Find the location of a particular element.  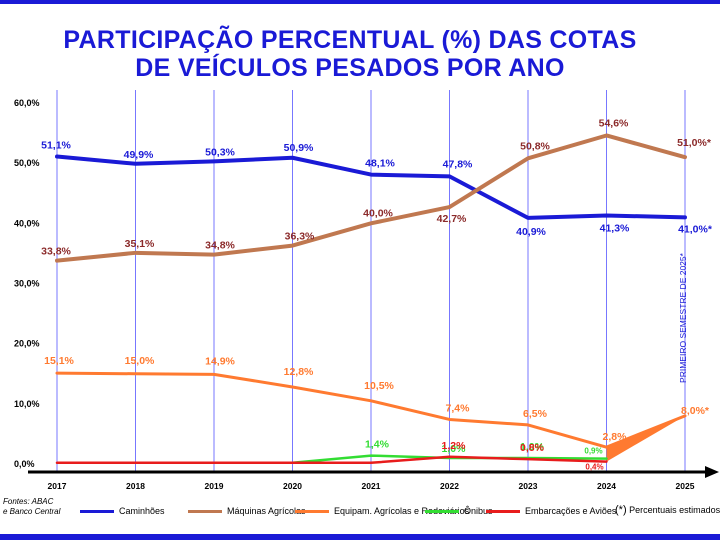

chart-title-line-1: PARTICIPAÇÃO PERCENTUAL (%) DAS COTAS is located at coordinates (350, 40).